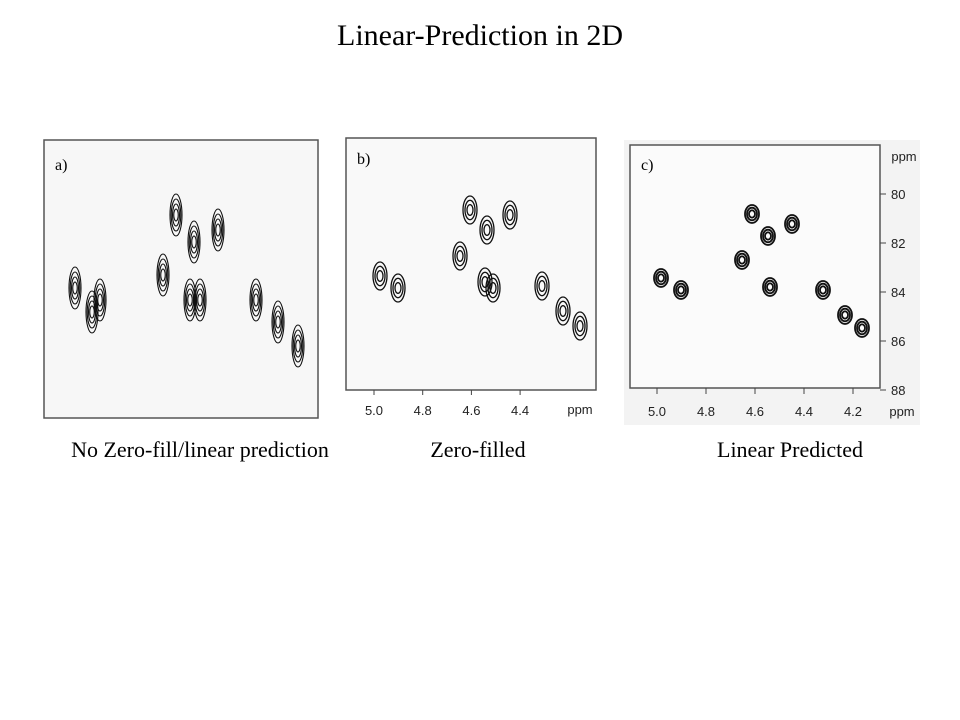 Image resolution: width=960 pixels, height=720 pixels. Describe the element at coordinates (903, 156) in the screenshot. I see `y-axis-unit: ppm` at that location.